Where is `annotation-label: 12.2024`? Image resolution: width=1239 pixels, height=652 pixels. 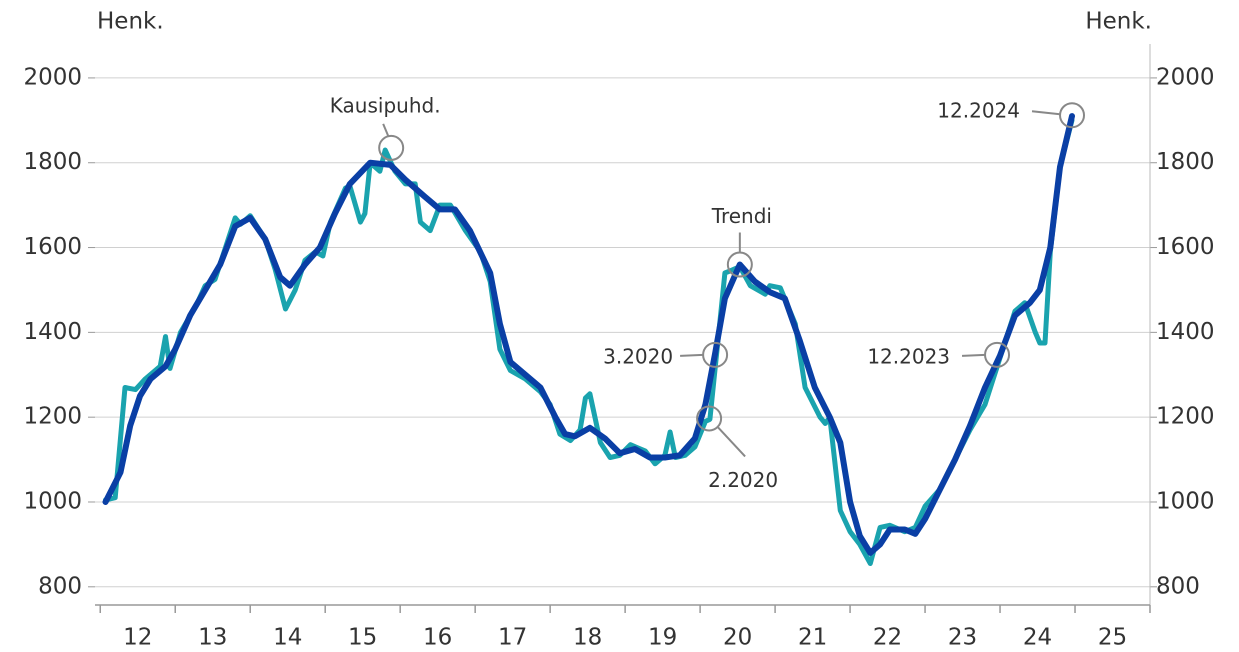
annotation-label: 12.2024 is located at coordinates (978, 111).